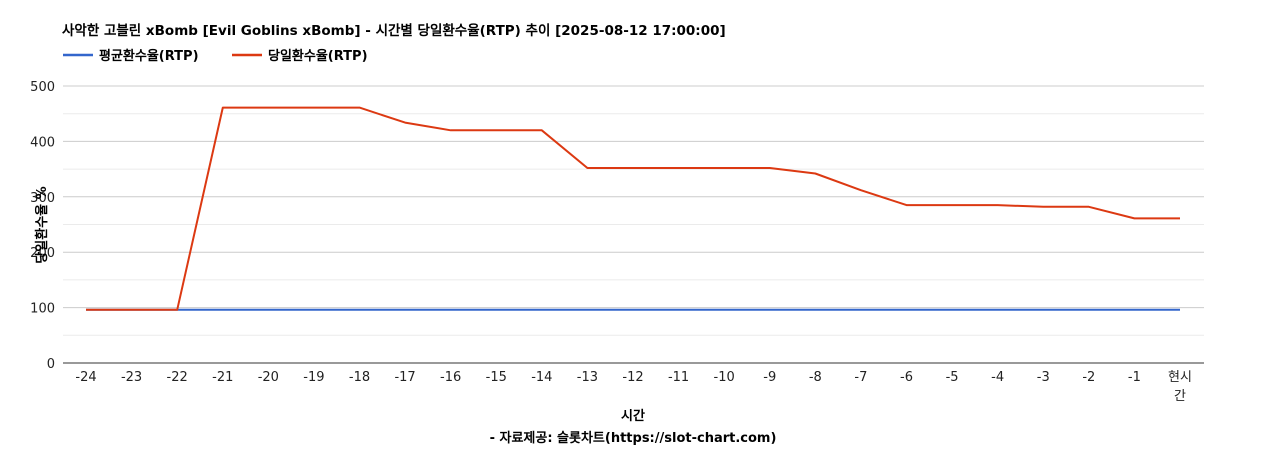 This screenshot has height=450, width=1268. Describe the element at coordinates (496, 377) in the screenshot. I see `x-tick-label: -15` at that location.